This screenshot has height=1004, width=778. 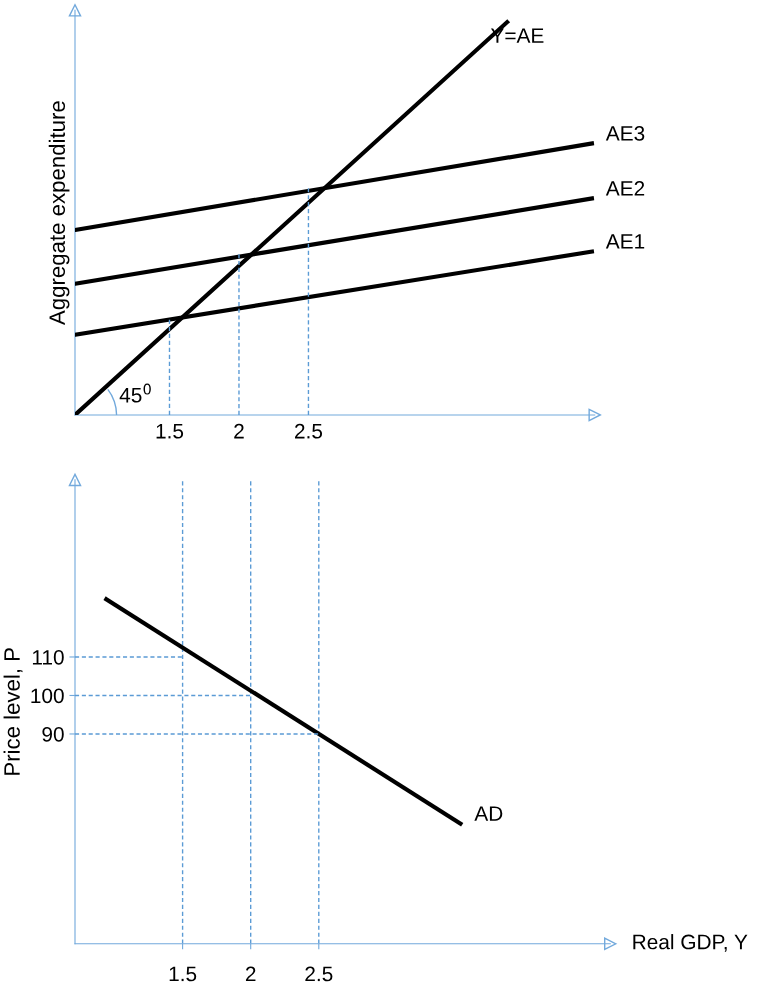 What do you see at coordinates (47, 696) in the screenshot?
I see `y-tick-label: 100` at bounding box center [47, 696].